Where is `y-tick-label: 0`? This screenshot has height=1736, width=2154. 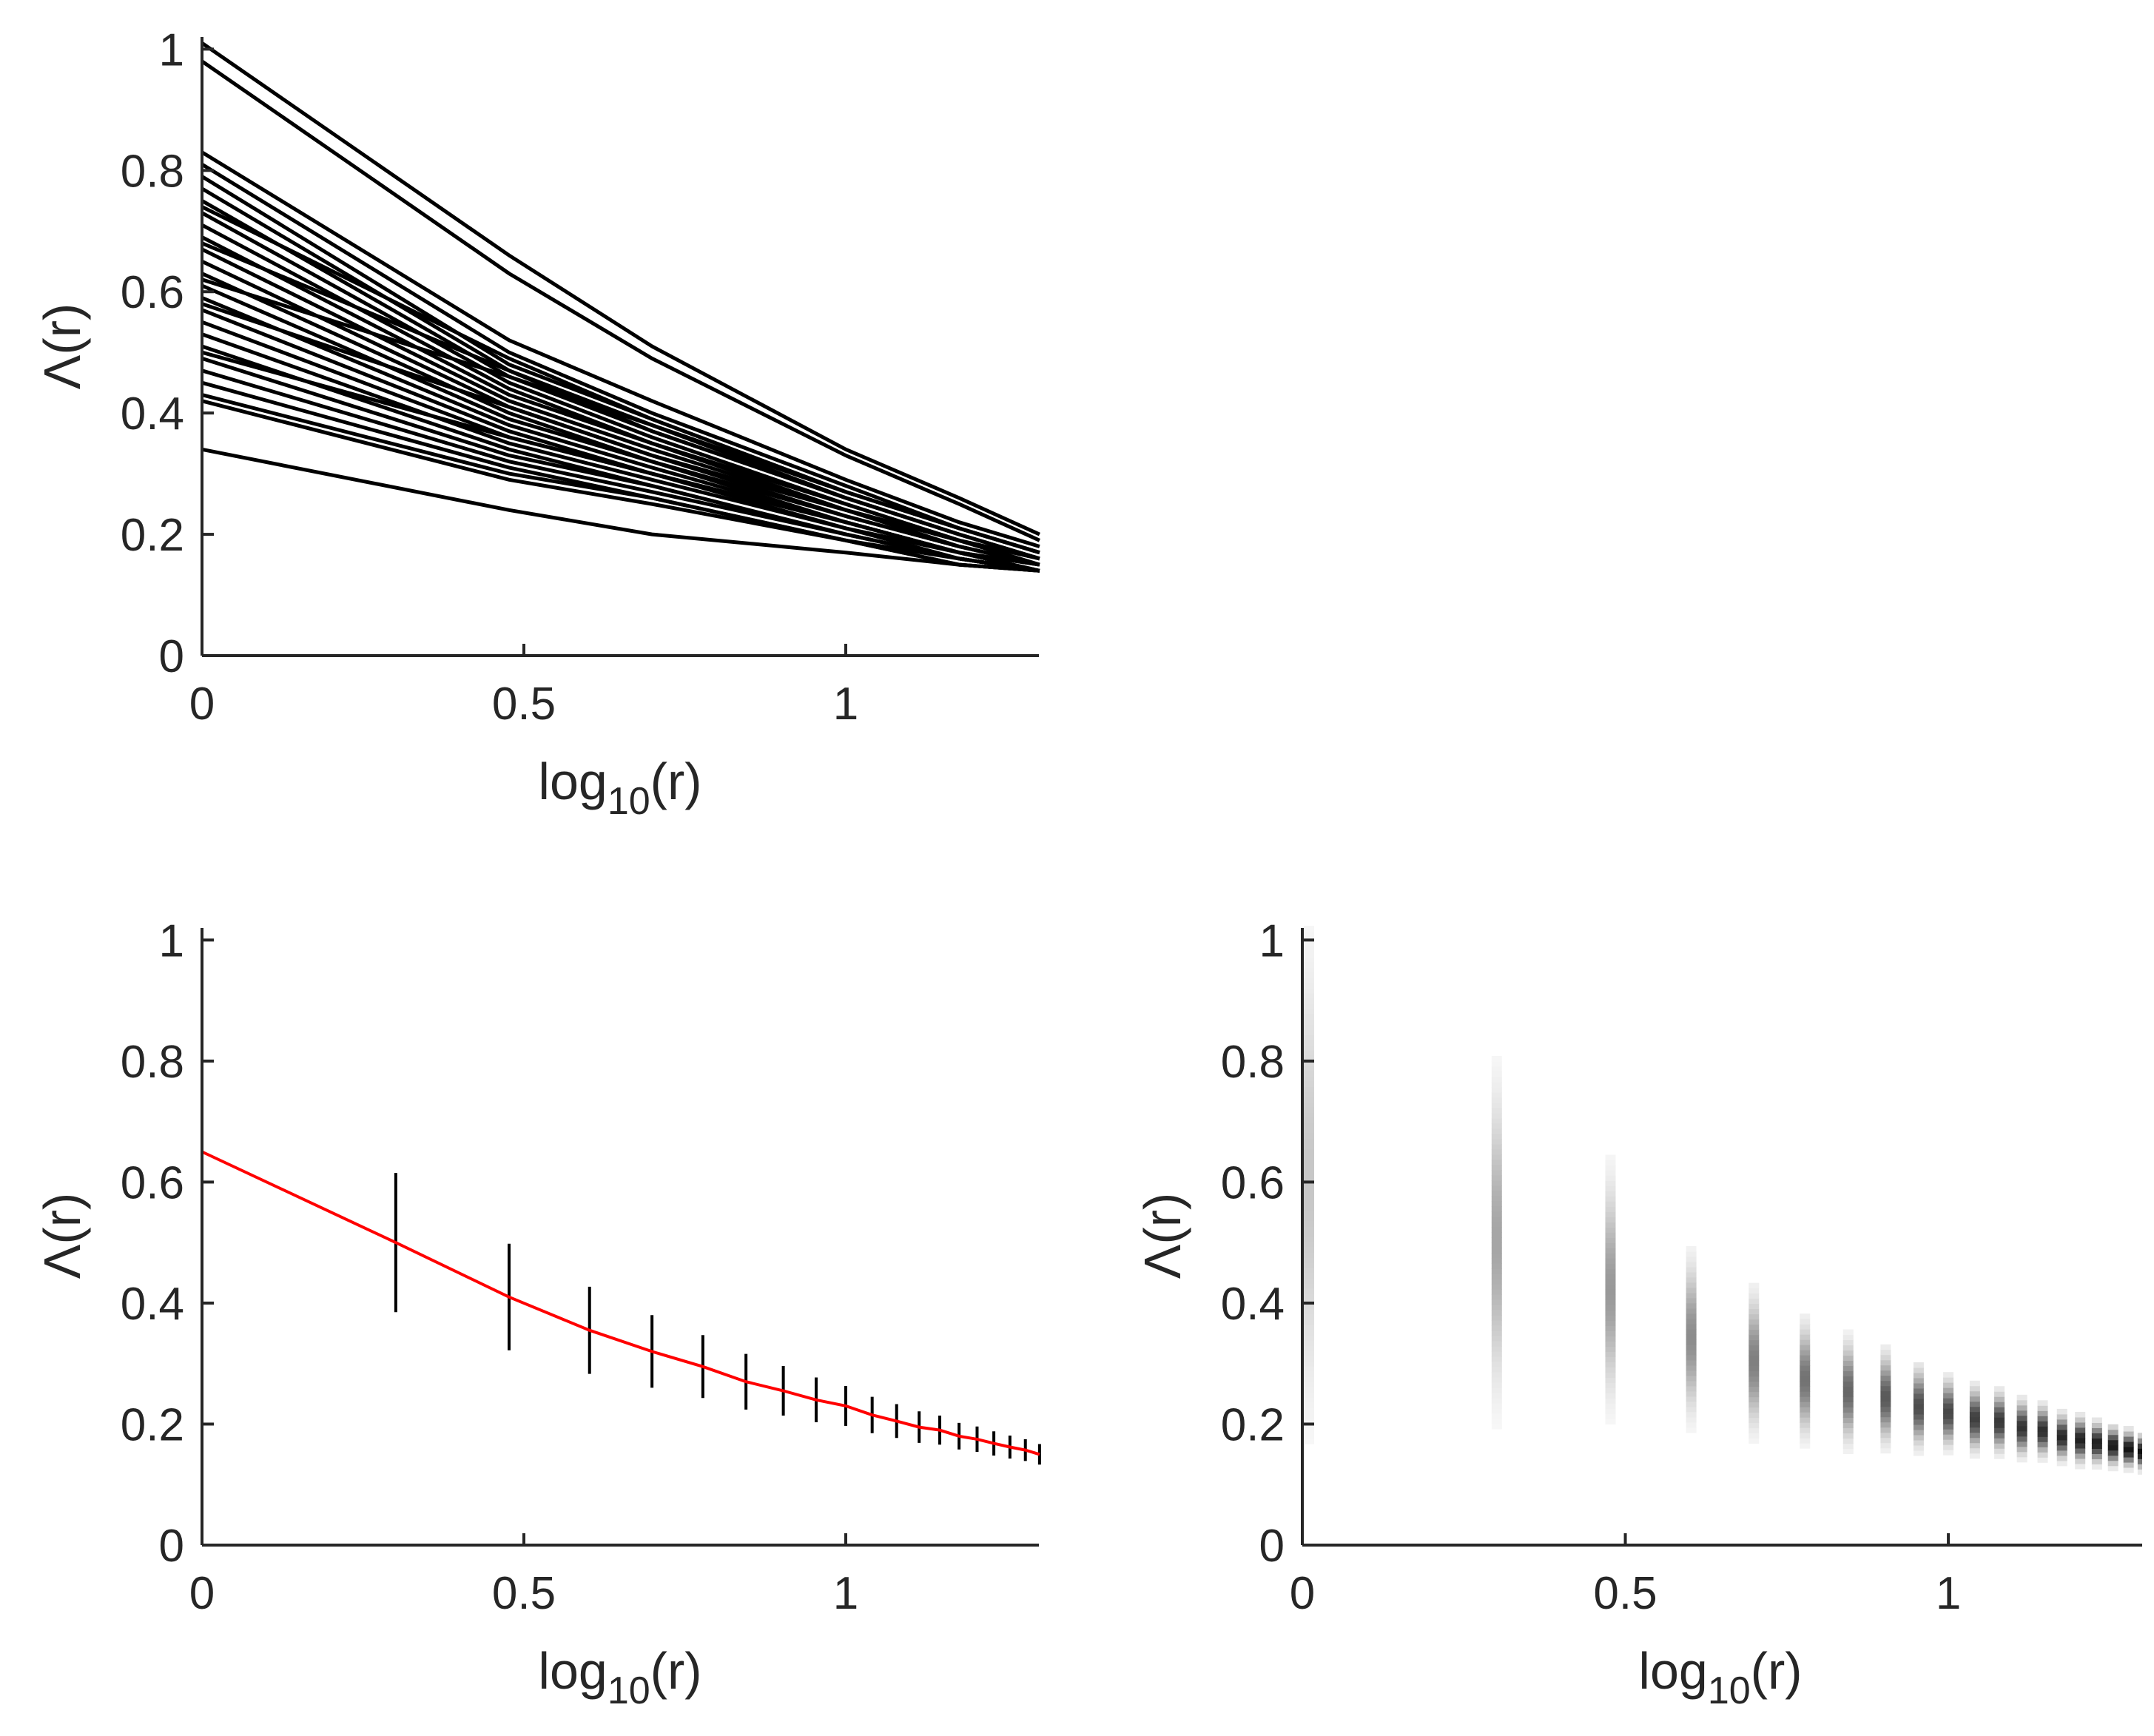
y-tick-label: 0 is located at coordinates (1272, 1547).